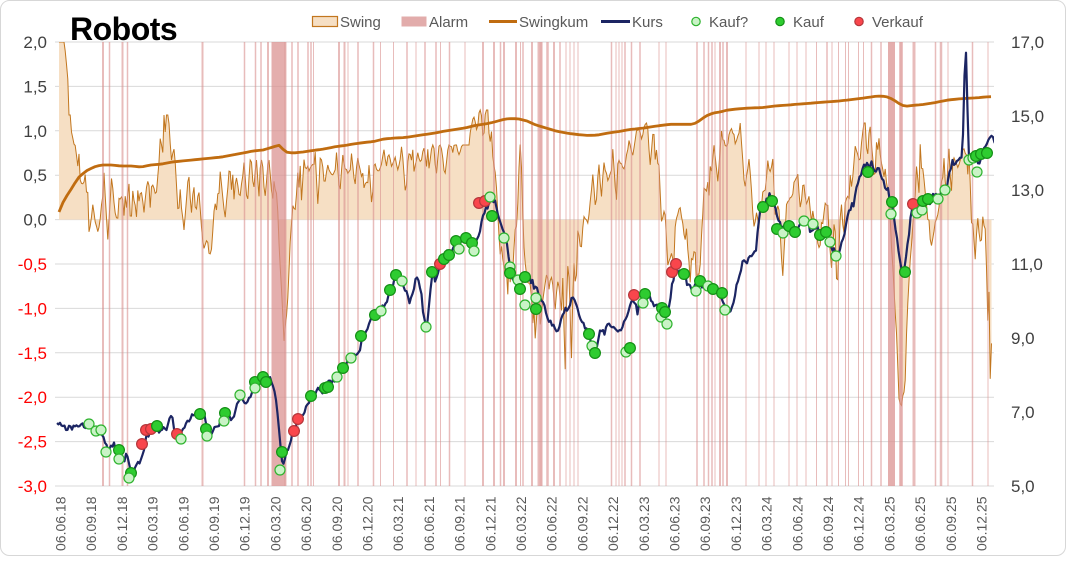 The width and height of the screenshot is (1066, 561). What do you see at coordinates (123, 29) in the screenshot?
I see `svg-text: Robots` at bounding box center [123, 29].